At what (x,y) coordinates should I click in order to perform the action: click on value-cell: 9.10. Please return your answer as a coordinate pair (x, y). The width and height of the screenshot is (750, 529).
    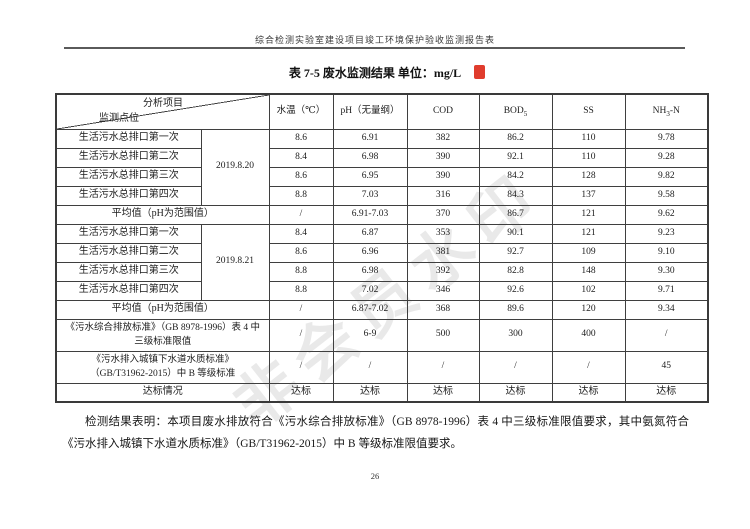
    Looking at the image, I should click on (666, 252).